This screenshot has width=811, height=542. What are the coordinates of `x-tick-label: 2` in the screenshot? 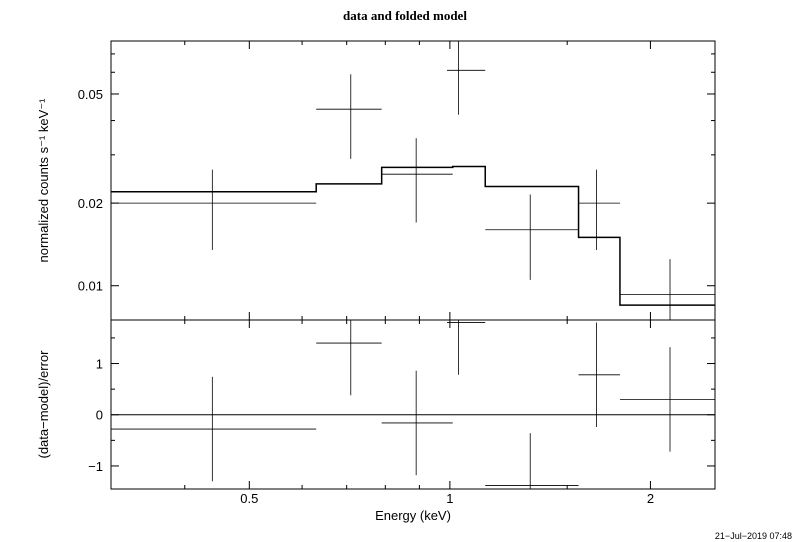 It's located at (650, 498).